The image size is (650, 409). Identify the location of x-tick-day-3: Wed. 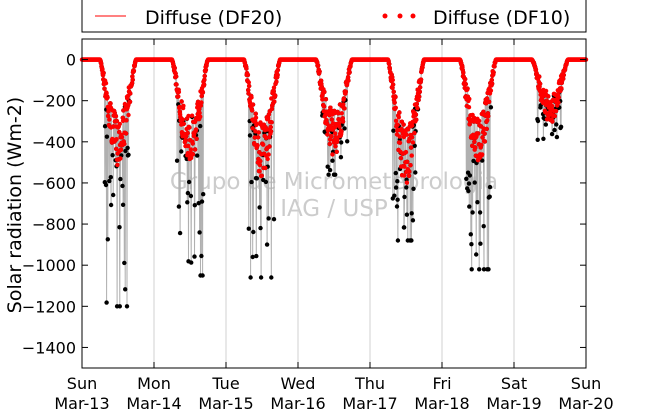
(298, 383).